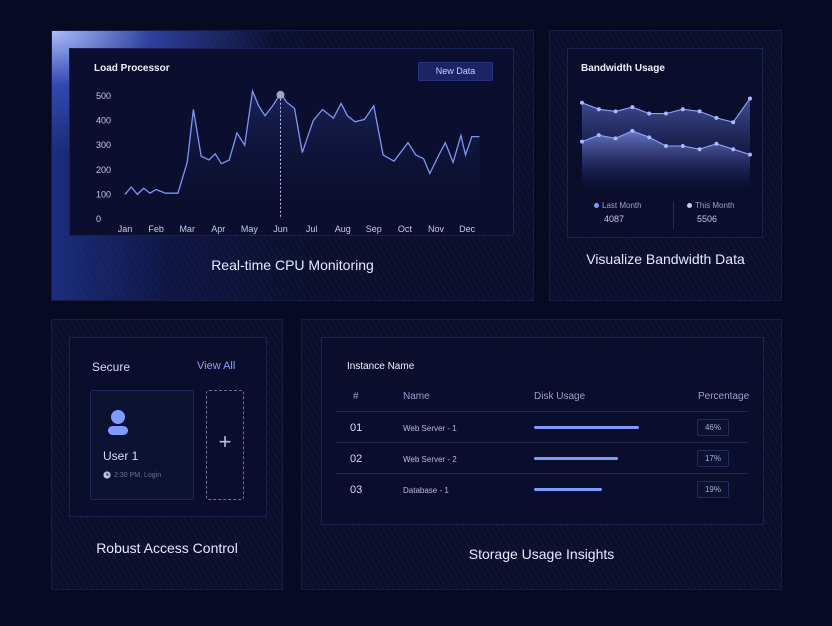 Image resolution: width=832 pixels, height=626 pixels. I want to click on this-month-value: 5506, so click(707, 219).